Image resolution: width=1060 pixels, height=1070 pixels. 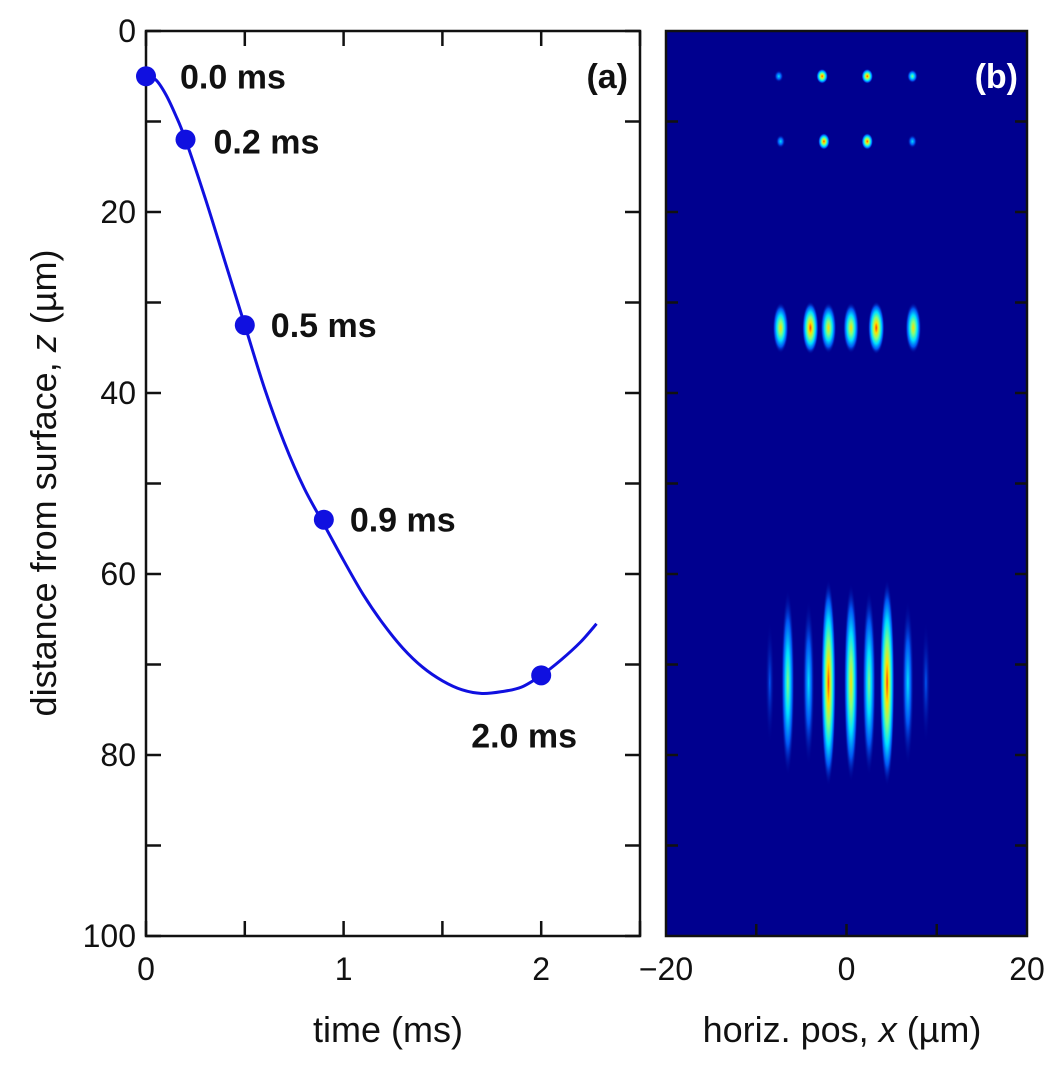 I want to click on trajectory-point-label: 2.0 ms, so click(x=524, y=736).